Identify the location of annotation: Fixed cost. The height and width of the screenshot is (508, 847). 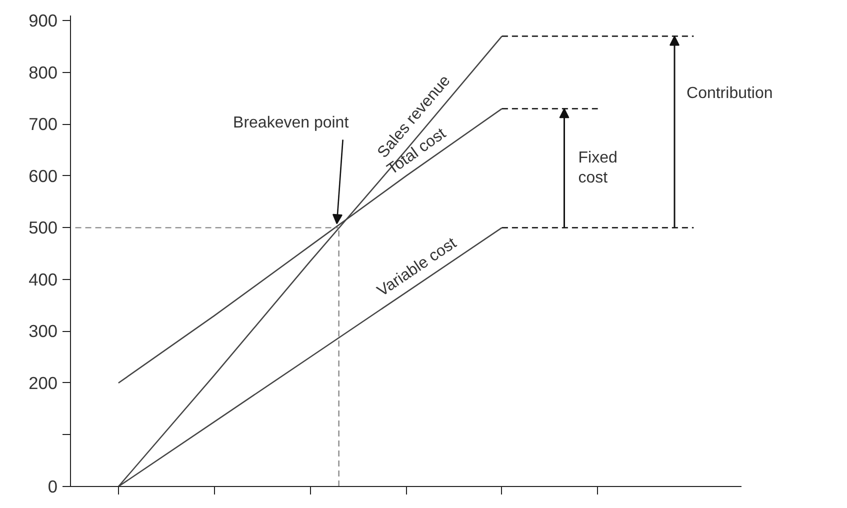
(598, 168).